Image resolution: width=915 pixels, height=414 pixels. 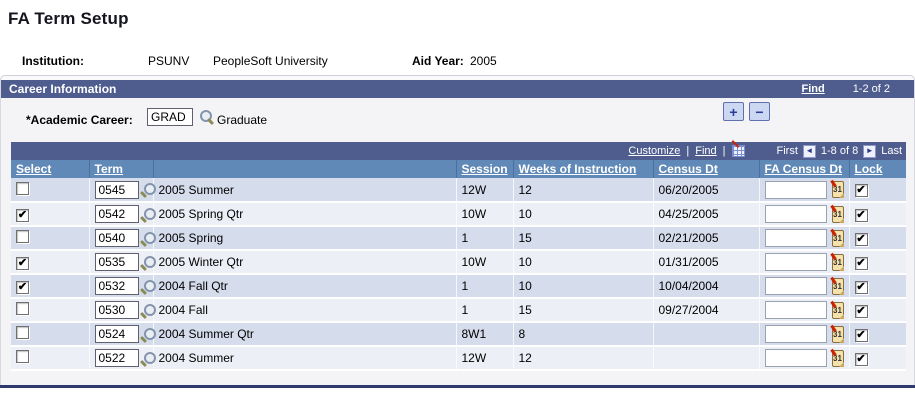 I want to click on column-header-weeks-of-instruction: Weeks of Instruction, so click(x=582, y=169).